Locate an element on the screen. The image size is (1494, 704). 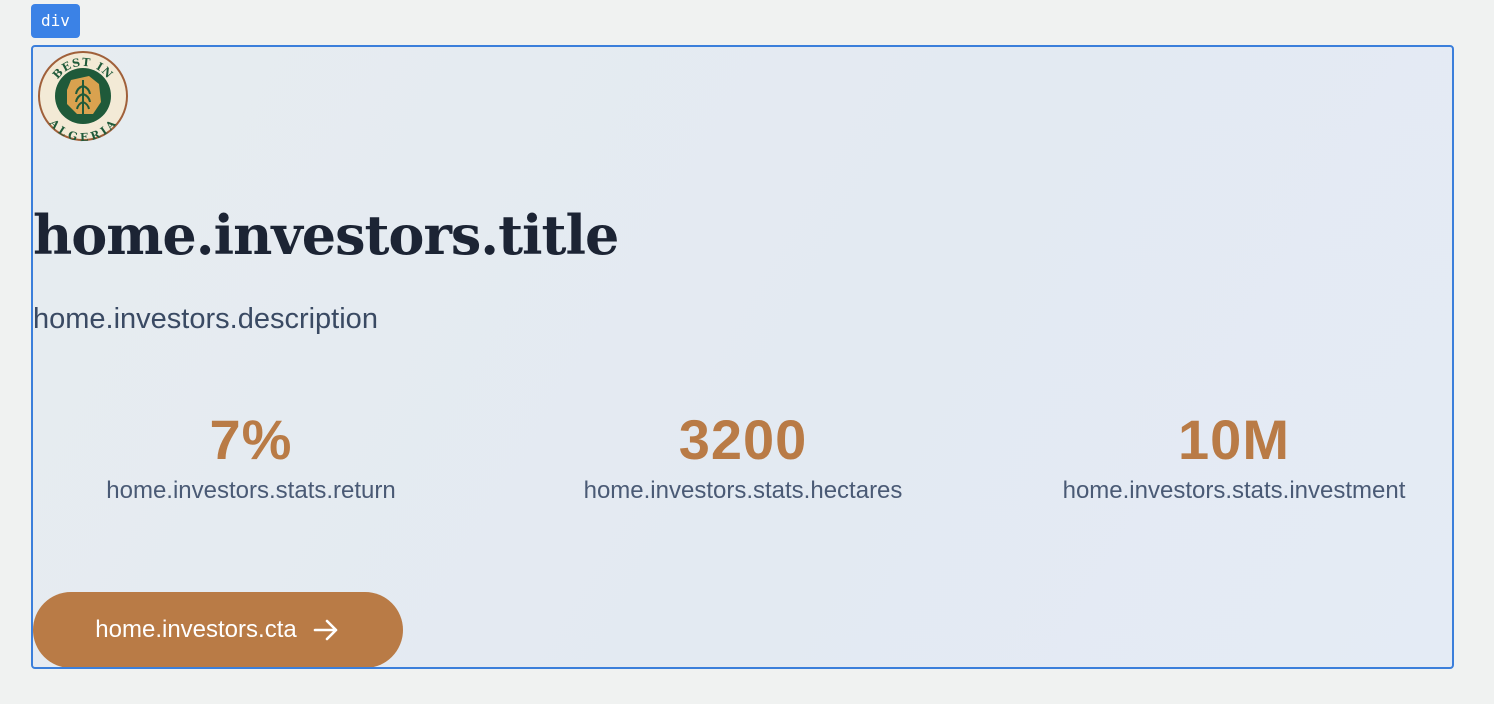
best-in-algeria-logo: BEST IN ALGERIA is located at coordinates (83, 96).